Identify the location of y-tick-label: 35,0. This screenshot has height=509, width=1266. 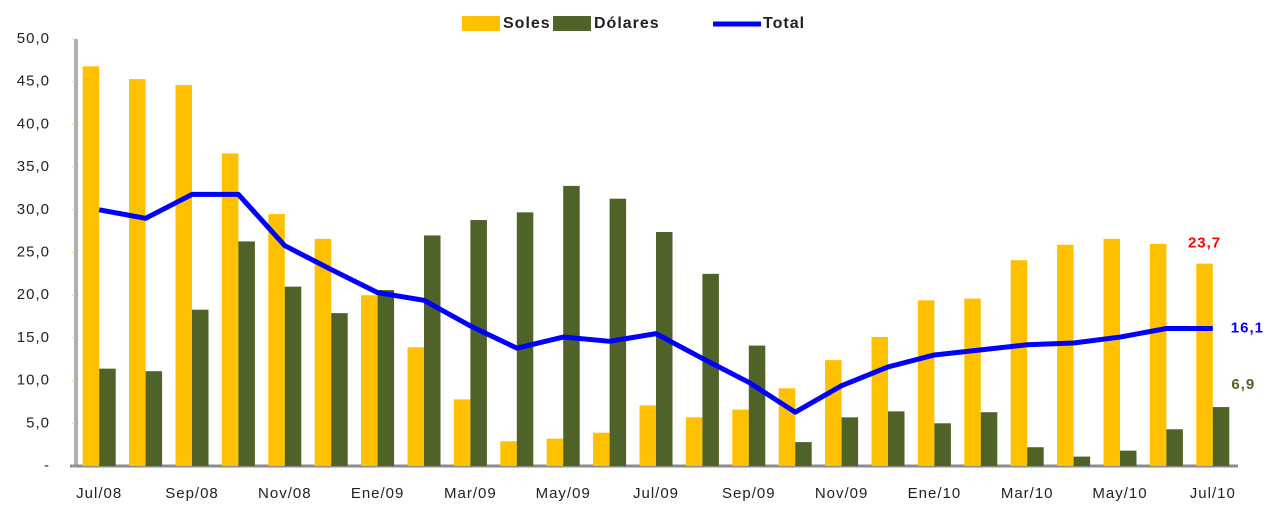
(33, 166).